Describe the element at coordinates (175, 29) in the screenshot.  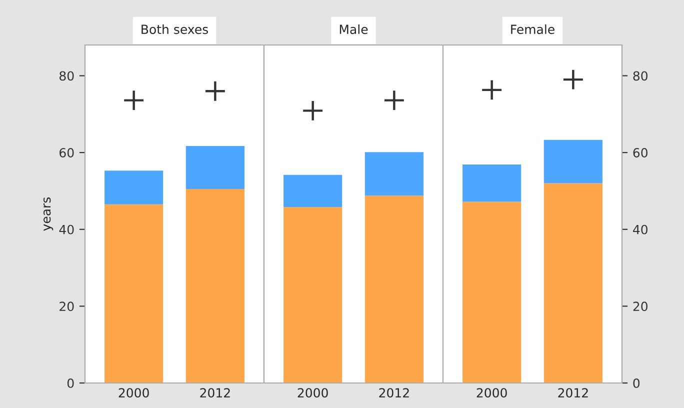
I see `chart-title: Both sexes` at that location.